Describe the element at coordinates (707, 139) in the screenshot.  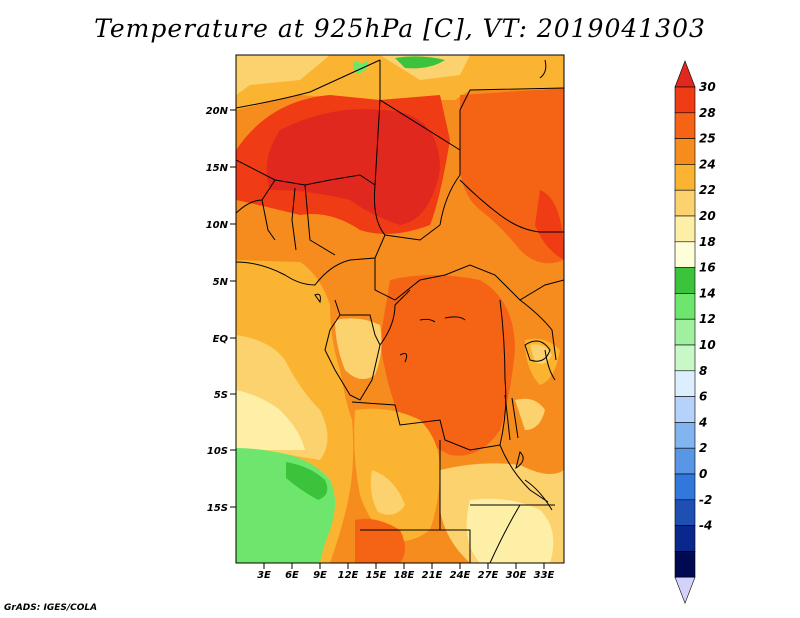
I see `colorbar-label: 25` at that location.